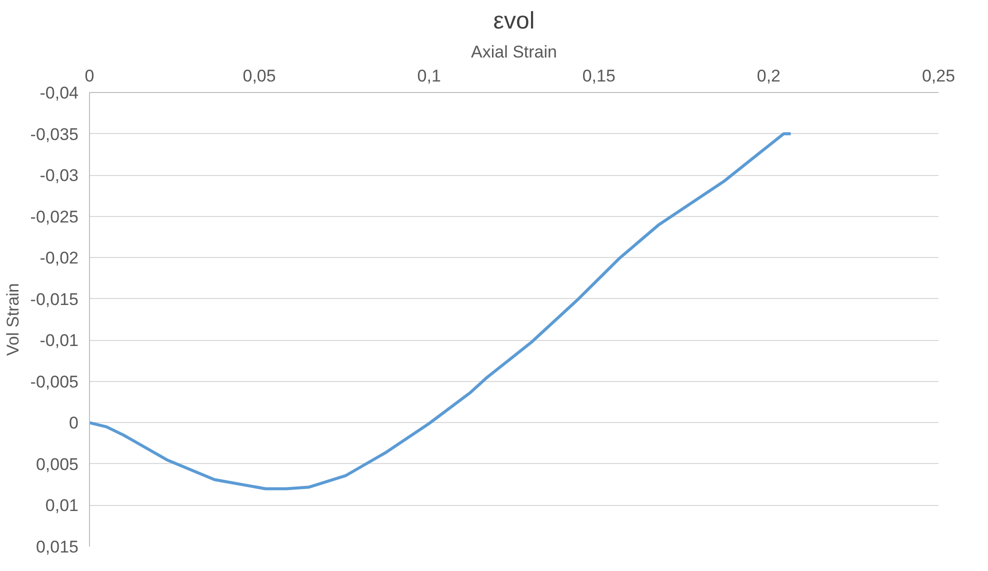  I want to click on x-tick-label: 0,15, so click(599, 76).